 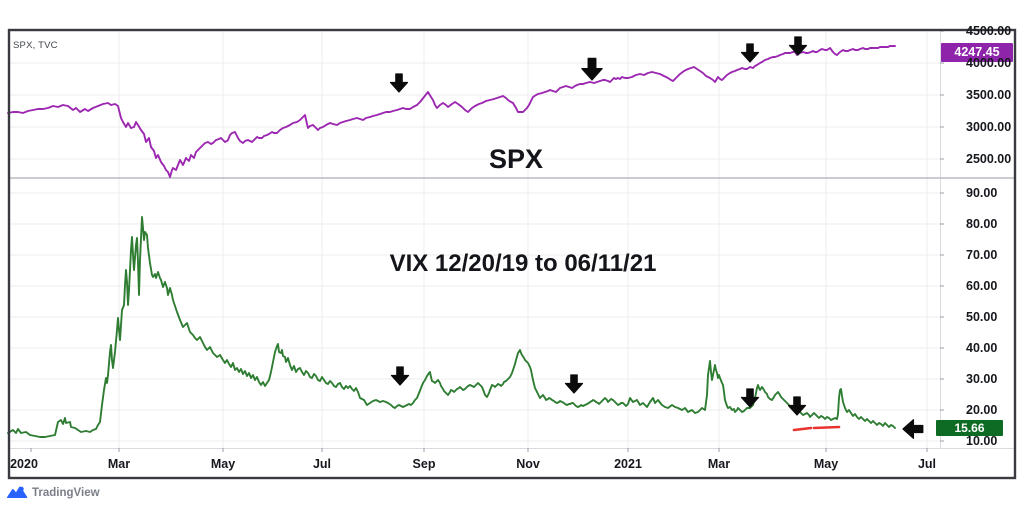 I want to click on tradingview-attribution: TradingView, so click(x=53, y=492).